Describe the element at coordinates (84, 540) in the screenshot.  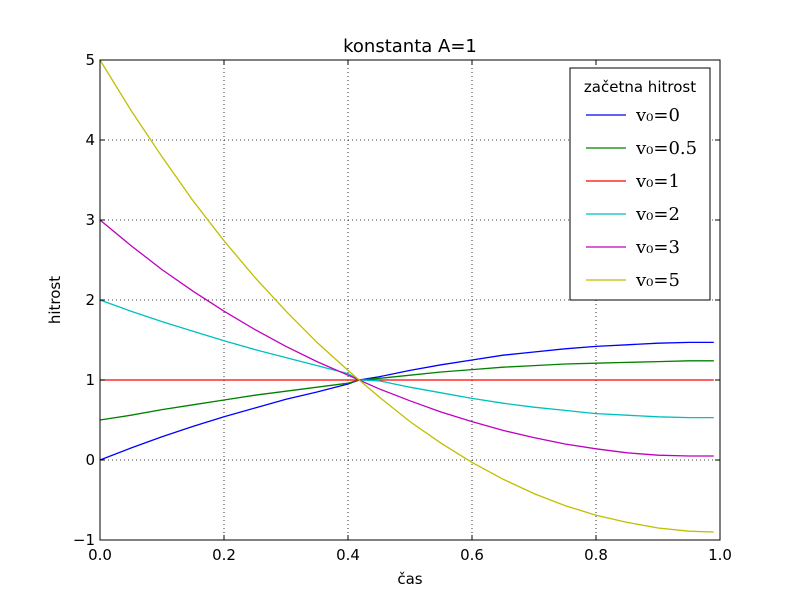
I see `y-tick-label: −1` at that location.